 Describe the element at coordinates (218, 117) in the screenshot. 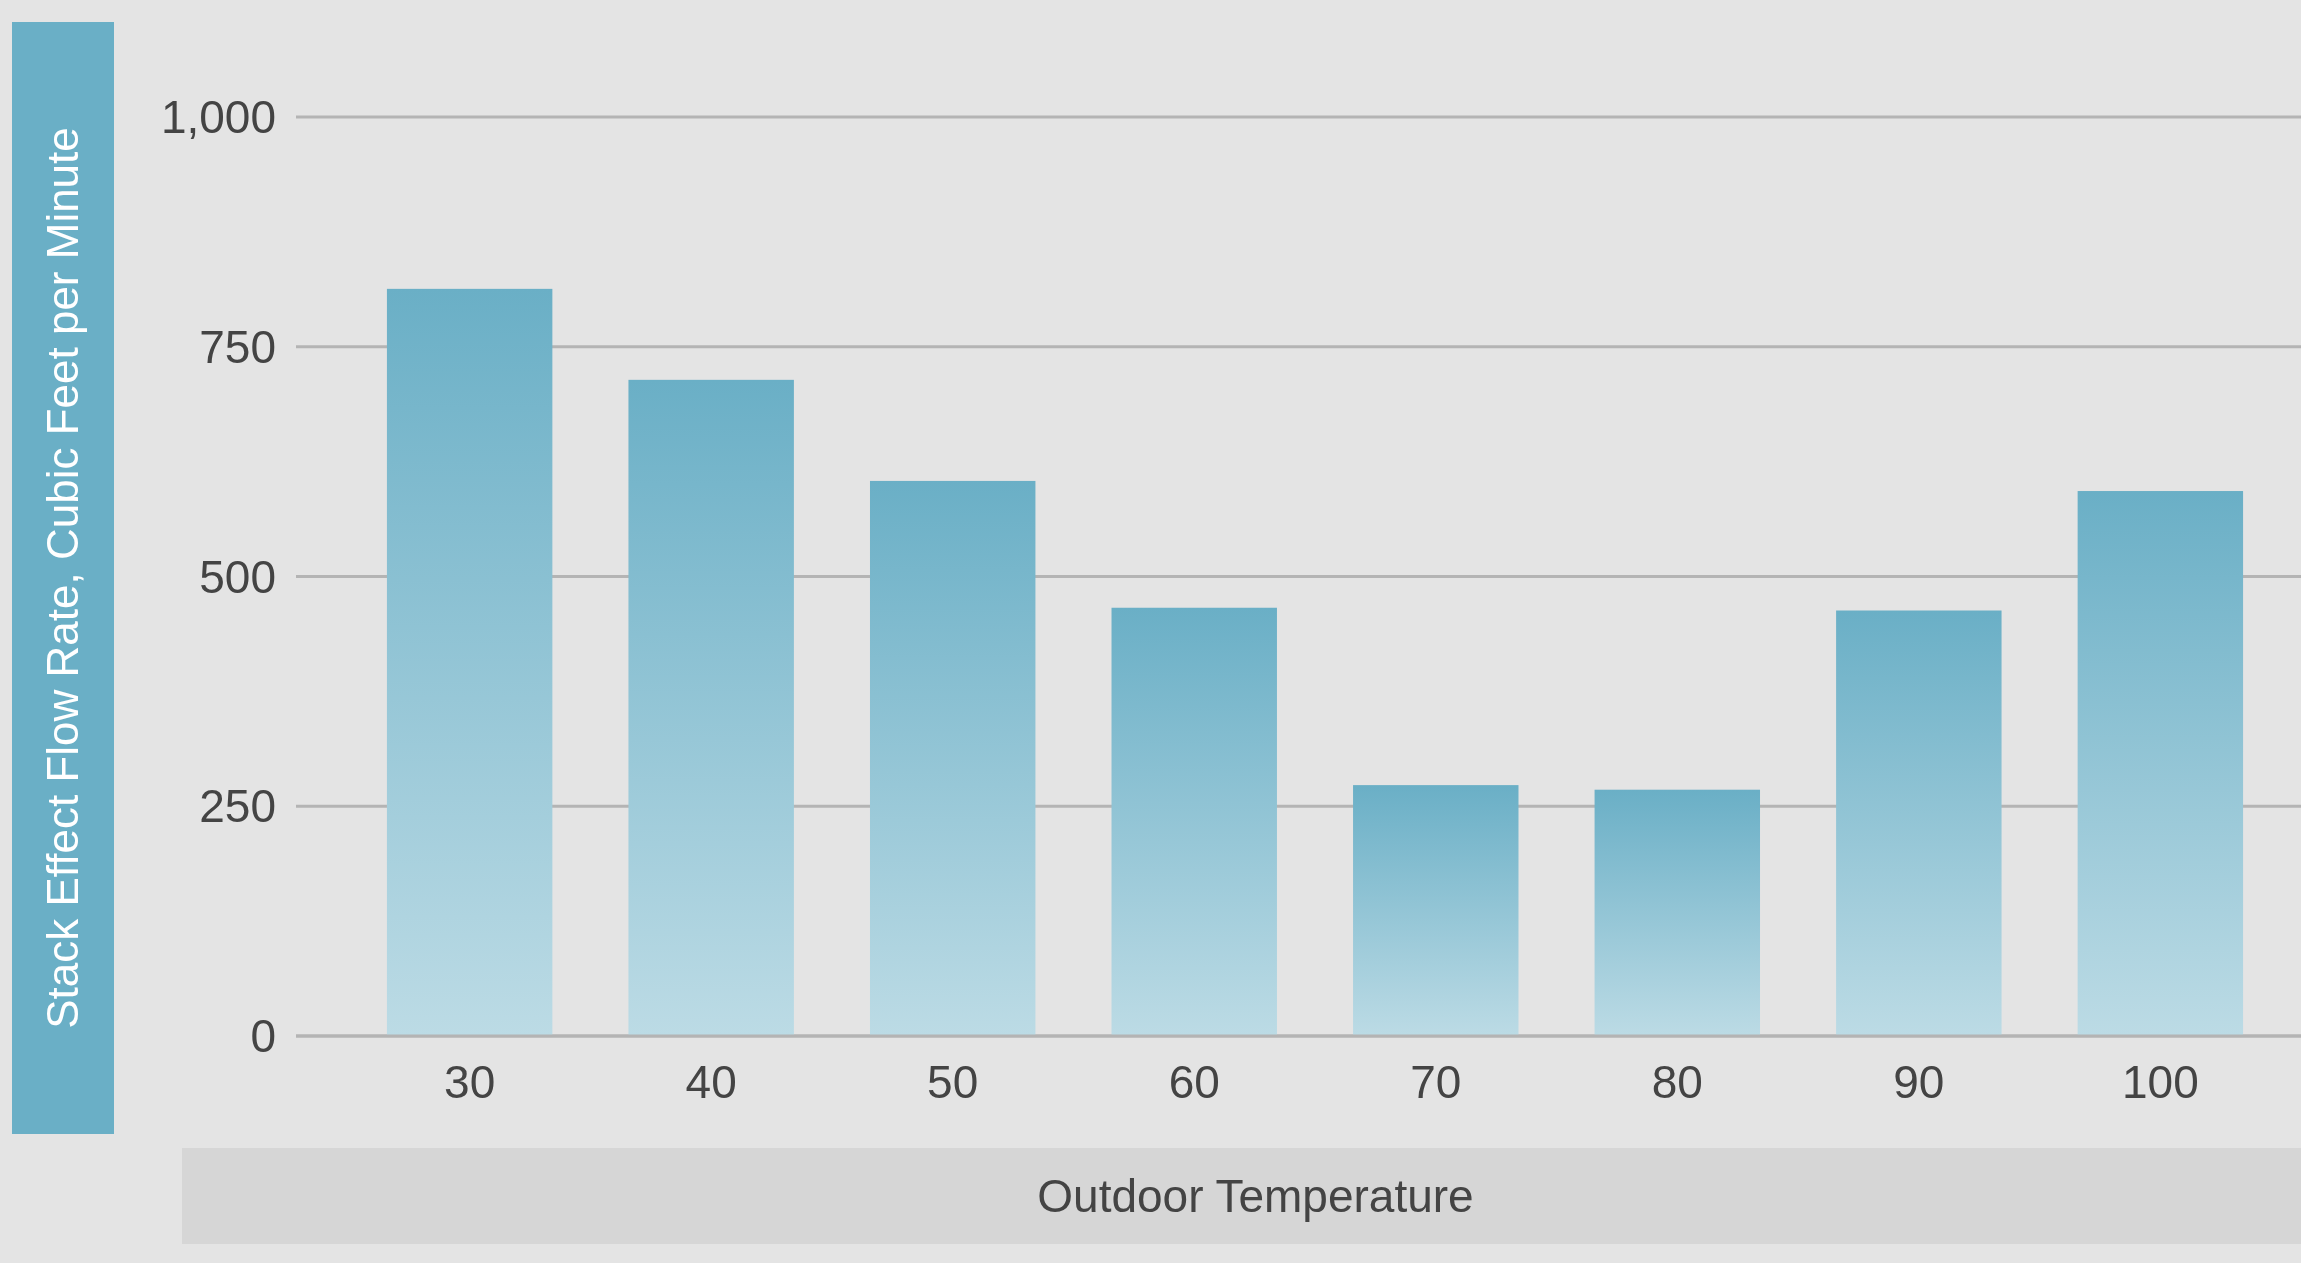

I see `y-tick-label: 1,000` at that location.